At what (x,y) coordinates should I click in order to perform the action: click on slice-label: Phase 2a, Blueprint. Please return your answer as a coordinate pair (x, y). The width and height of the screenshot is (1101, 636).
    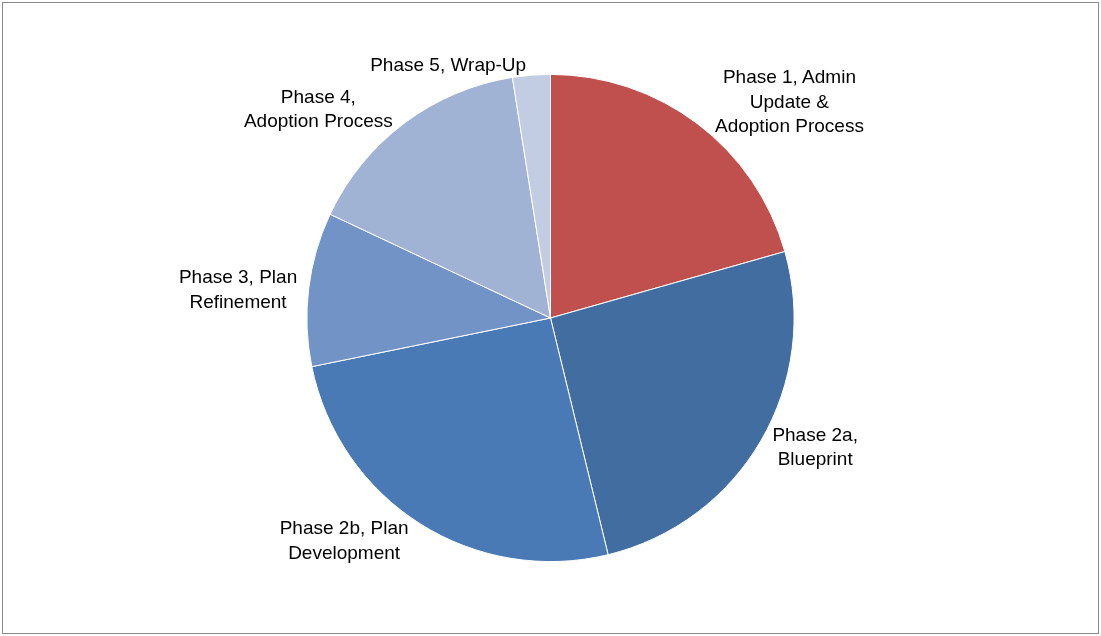
    Looking at the image, I should click on (815, 446).